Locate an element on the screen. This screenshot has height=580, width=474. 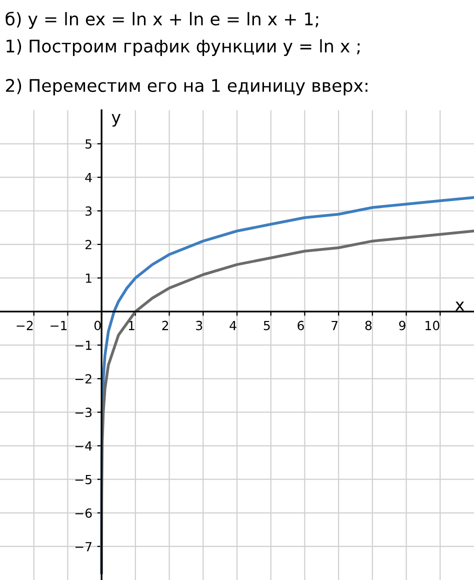
x-tick-label: 0 is located at coordinates (97, 325).